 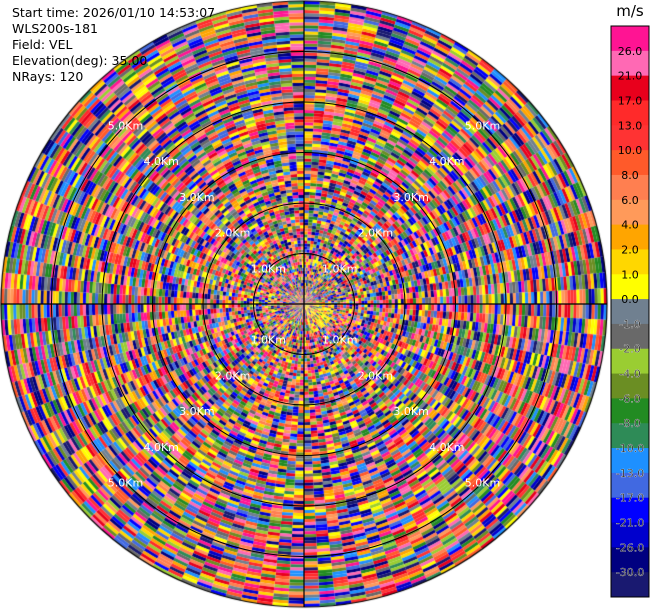 I want to click on colorbar-tick-22: -30.0, so click(x=630, y=572).